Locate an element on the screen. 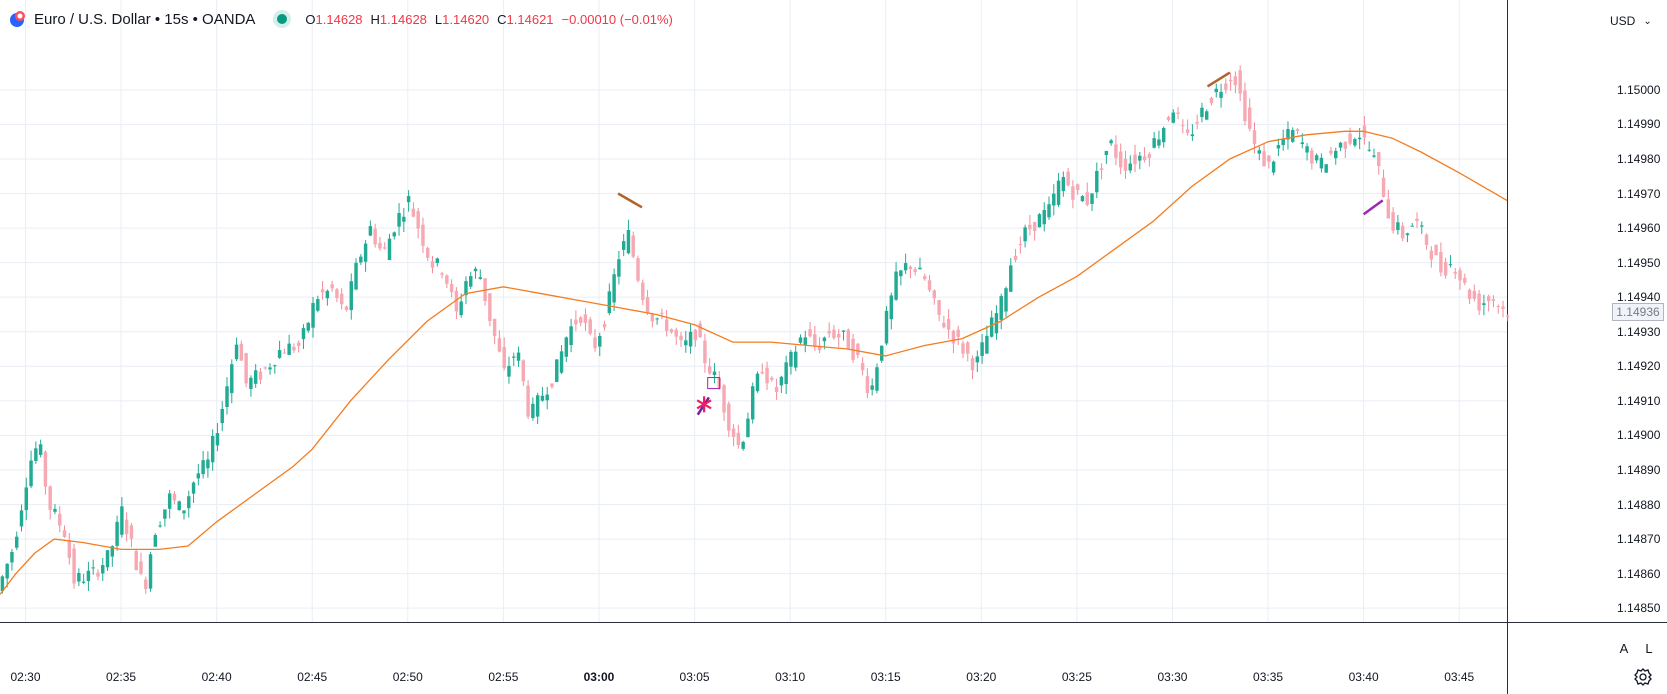  time-tick-label: 02:50 is located at coordinates (407, 677).